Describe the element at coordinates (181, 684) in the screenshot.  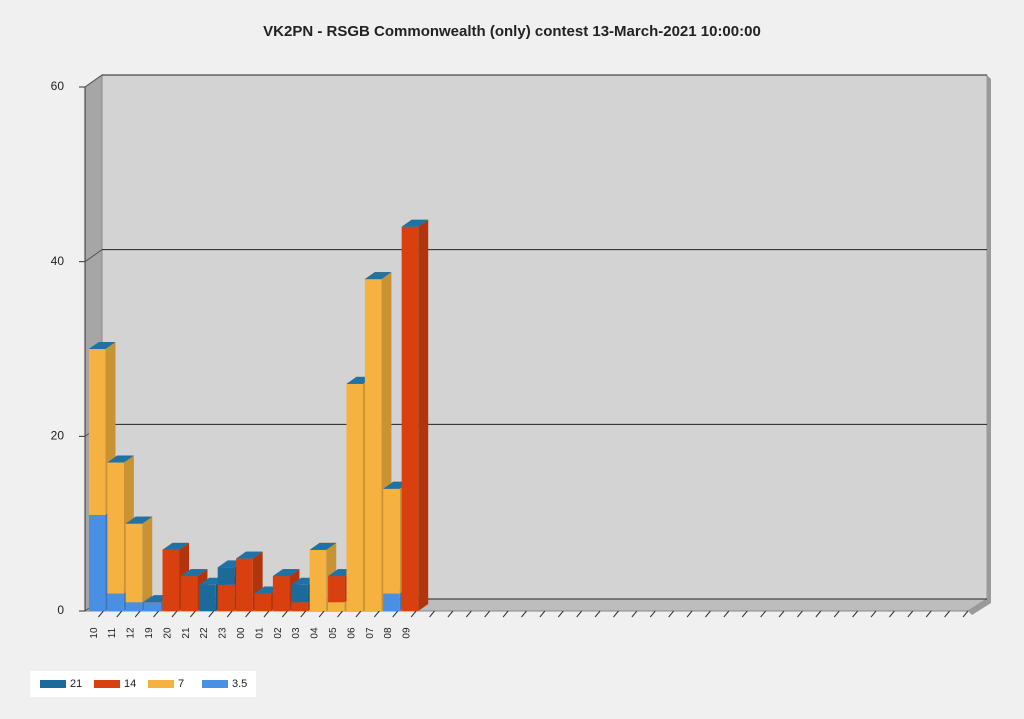
I see `legend-label: 7` at that location.